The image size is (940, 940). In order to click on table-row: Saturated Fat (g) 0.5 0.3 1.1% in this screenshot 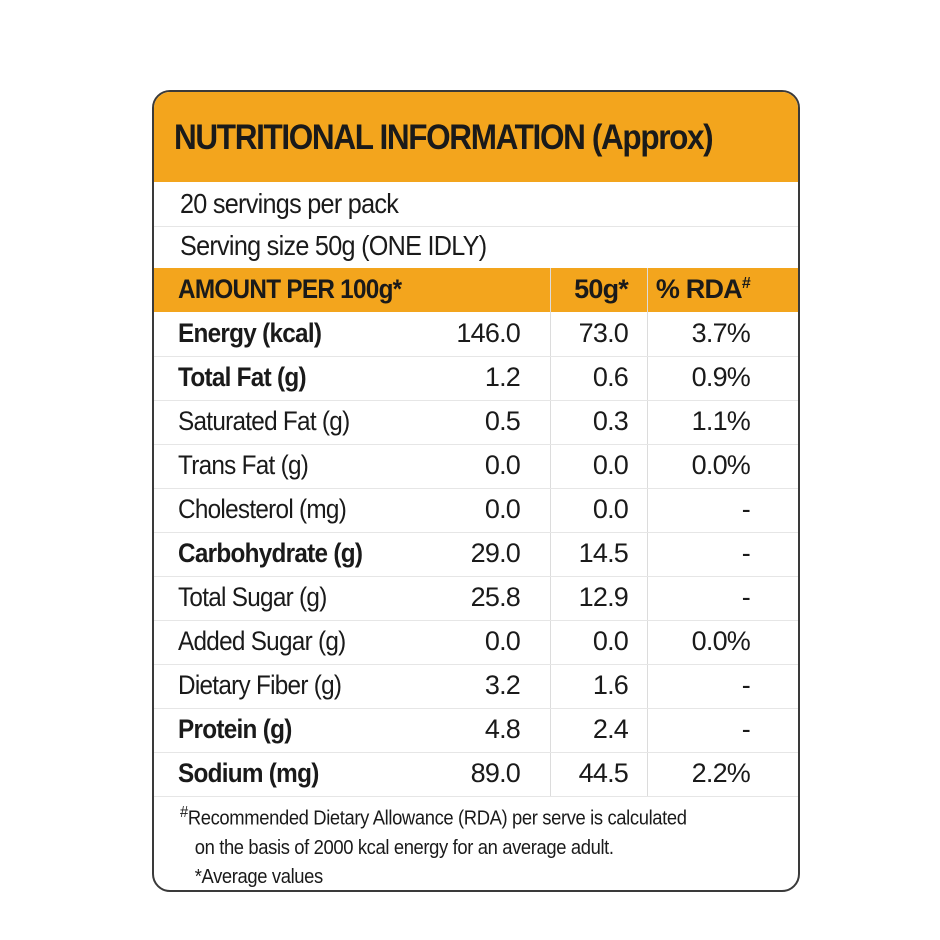, I will do `click(476, 422)`.